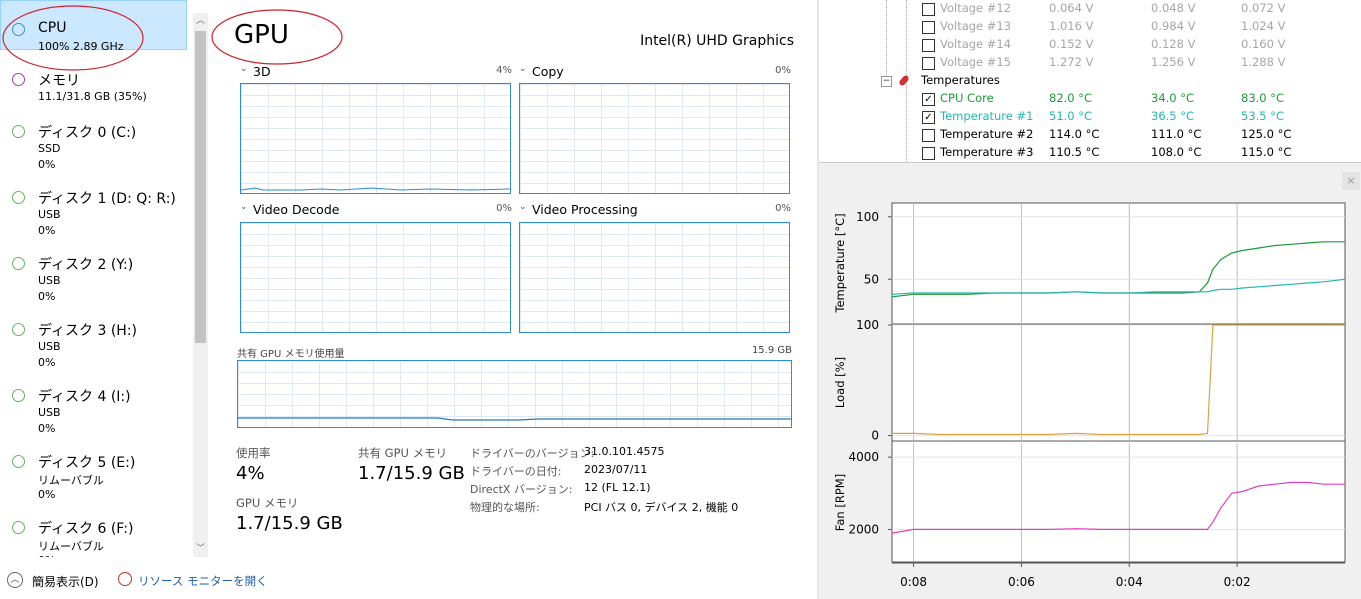  I want to click on divider, so click(818, 299).